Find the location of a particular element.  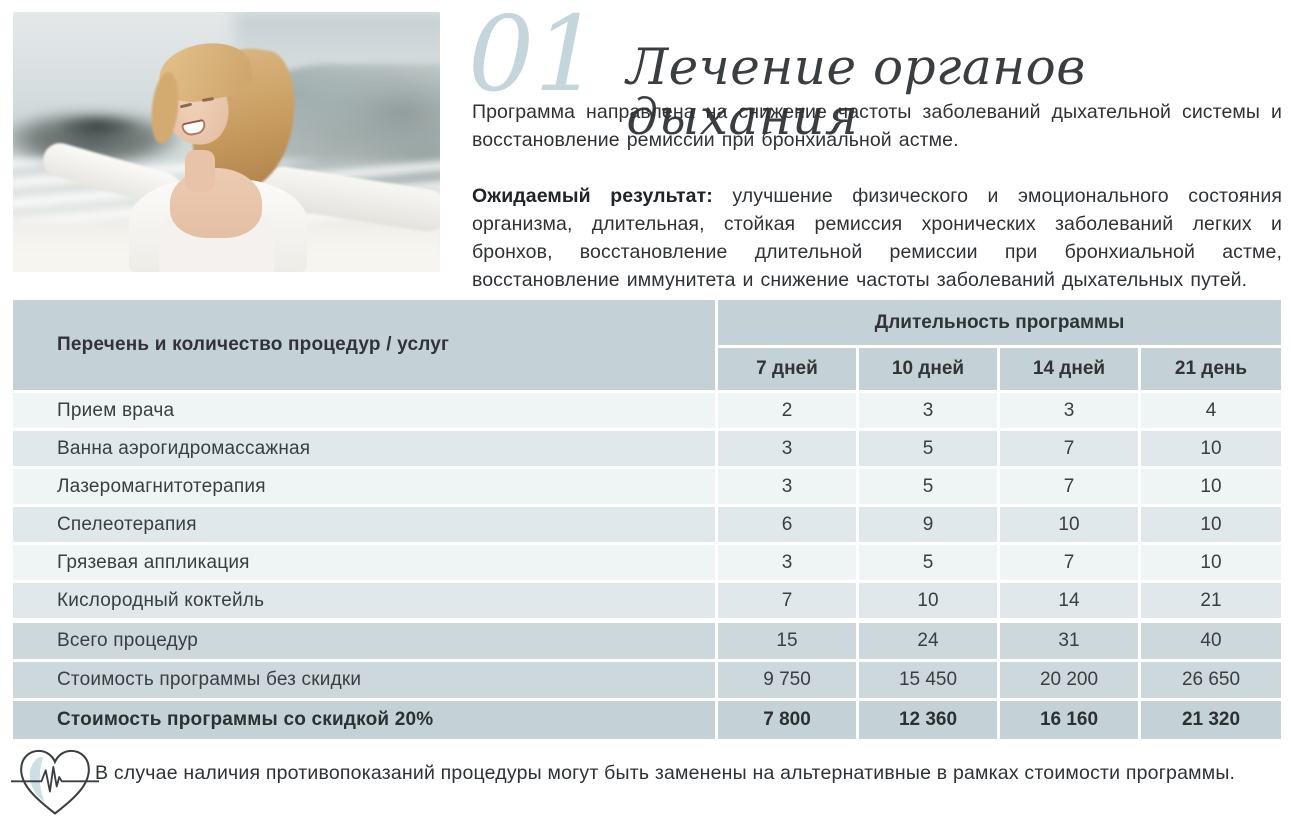

price-no-discount-label: Стоимость программы без скидки is located at coordinates (364, 680).